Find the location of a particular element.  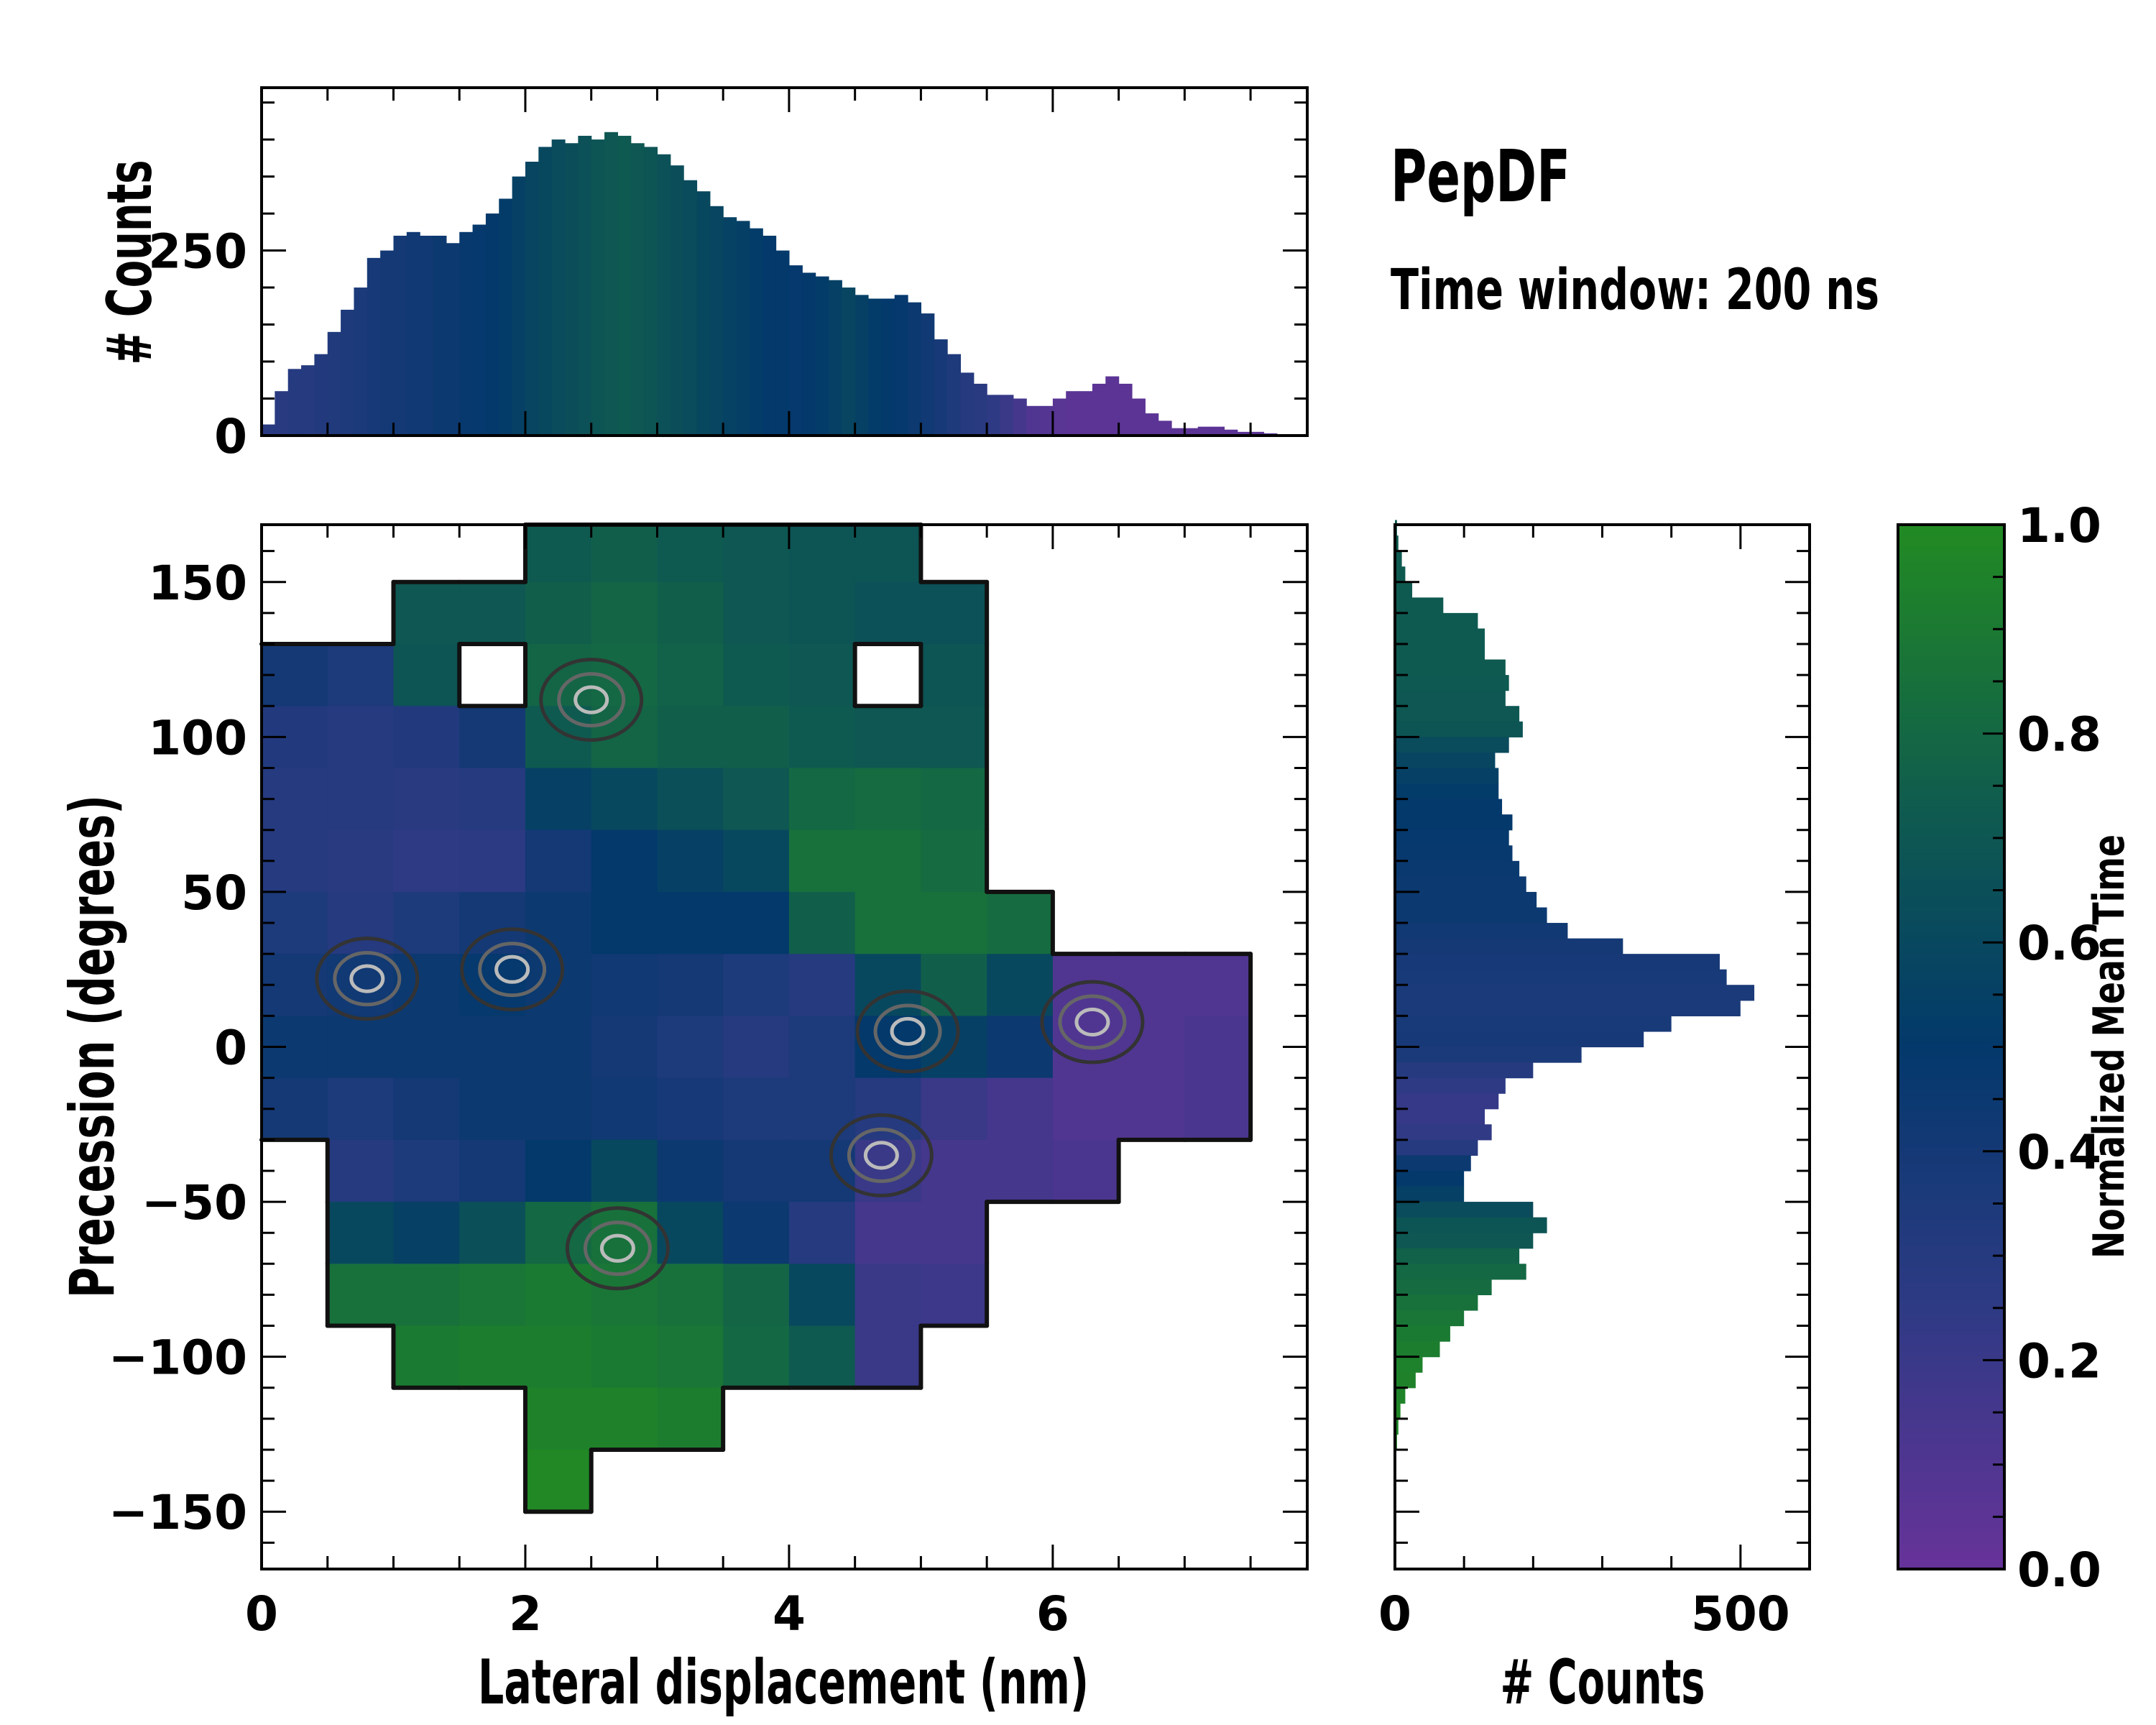

colorbar-tick-label: 0.8 is located at coordinates (2059, 735).